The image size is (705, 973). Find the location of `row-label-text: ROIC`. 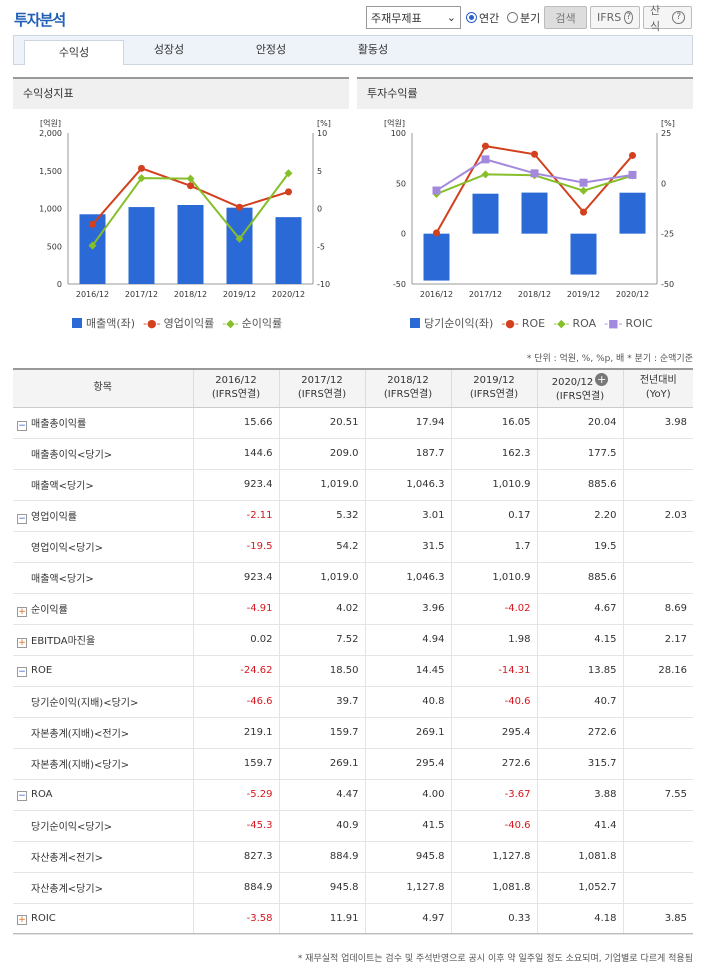

row-label-text: ROIC is located at coordinates (43, 918).